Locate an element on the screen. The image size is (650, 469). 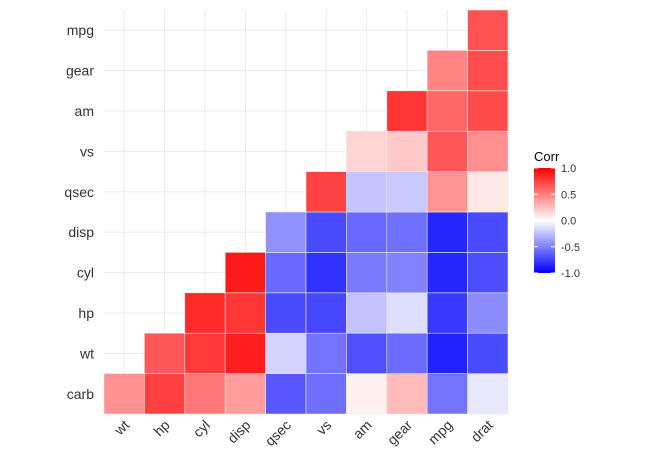
x-tick-label-wt: wt is located at coordinates (121, 428).